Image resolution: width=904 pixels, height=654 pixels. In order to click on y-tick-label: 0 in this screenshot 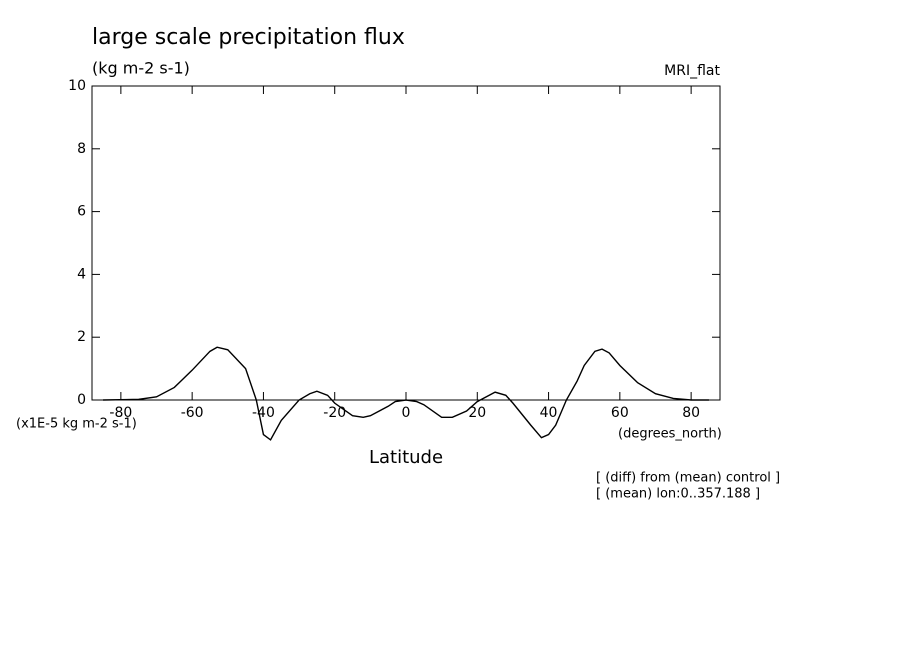, I will do `click(81, 400)`.